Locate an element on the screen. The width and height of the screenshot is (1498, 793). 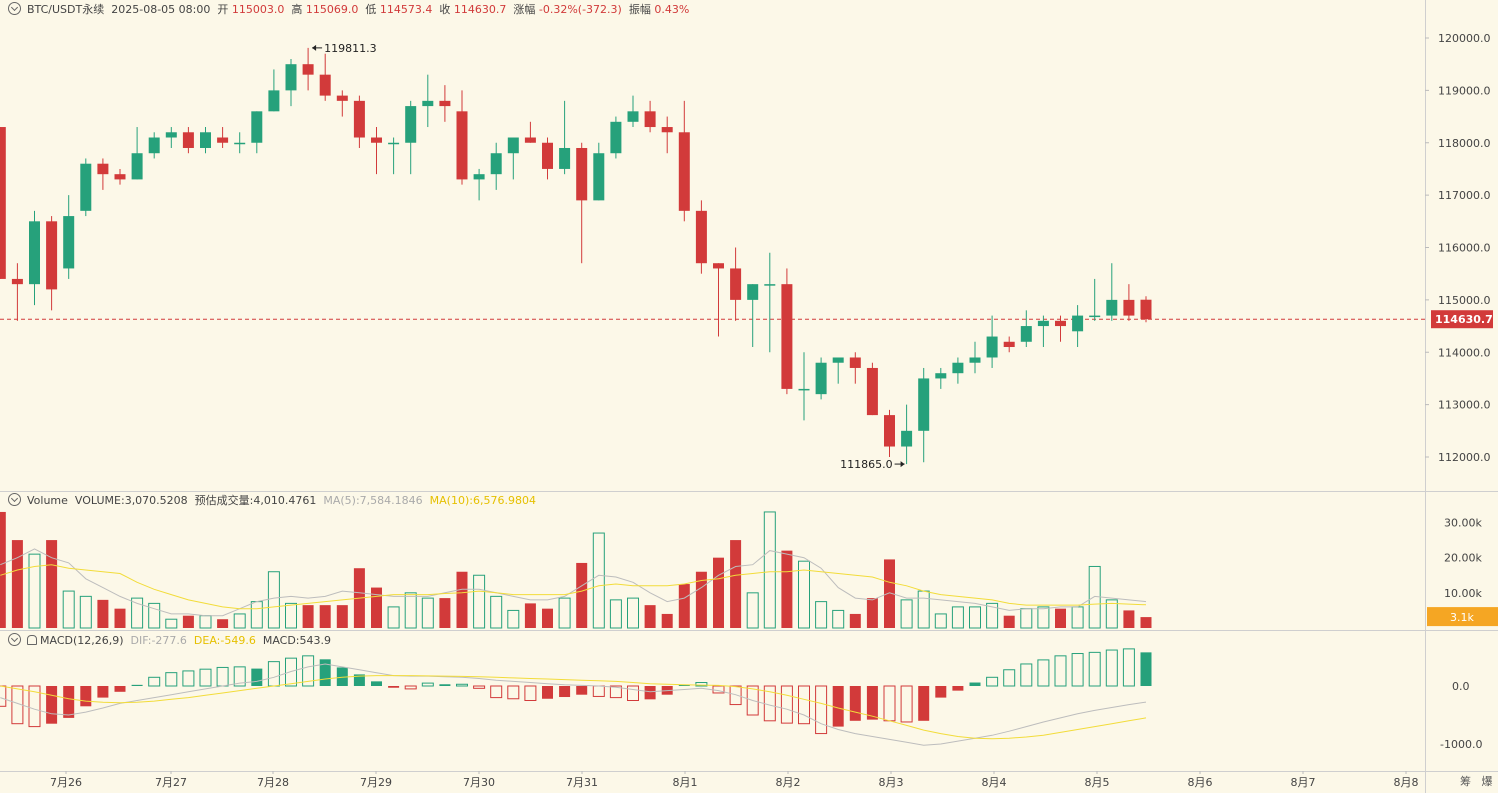
collapse-macd-icon is located at coordinates (14, 639).